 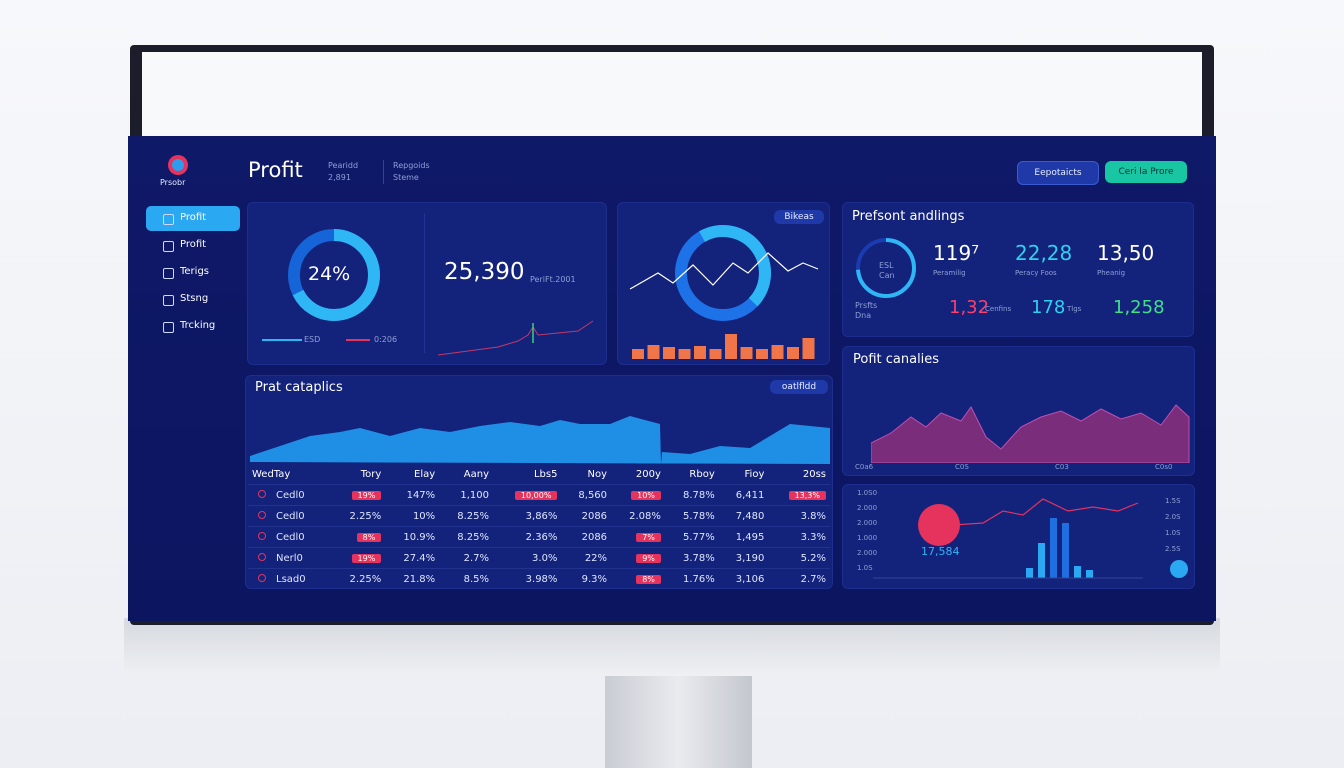 What do you see at coordinates (867, 538) in the screenshot?
I see `y-label: 1.000` at bounding box center [867, 538].